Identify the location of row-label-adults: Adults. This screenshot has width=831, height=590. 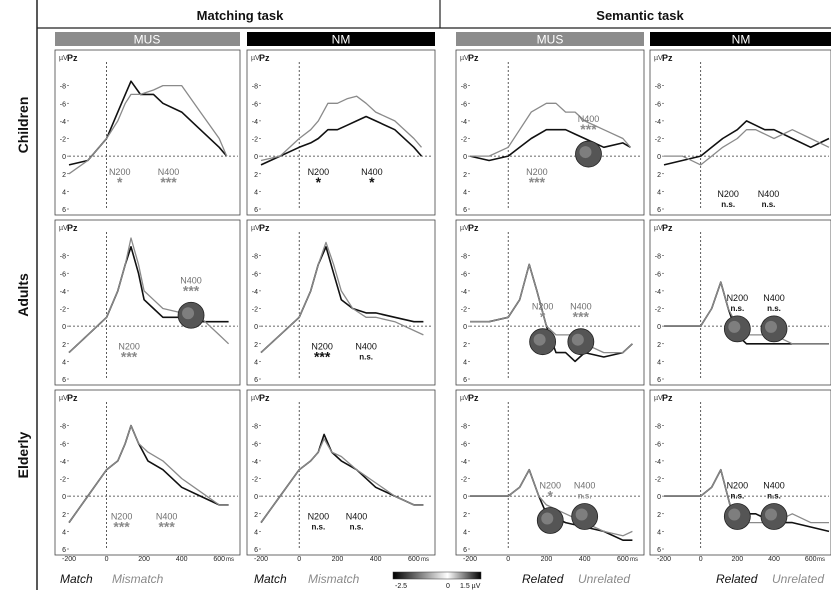
(23, 295).